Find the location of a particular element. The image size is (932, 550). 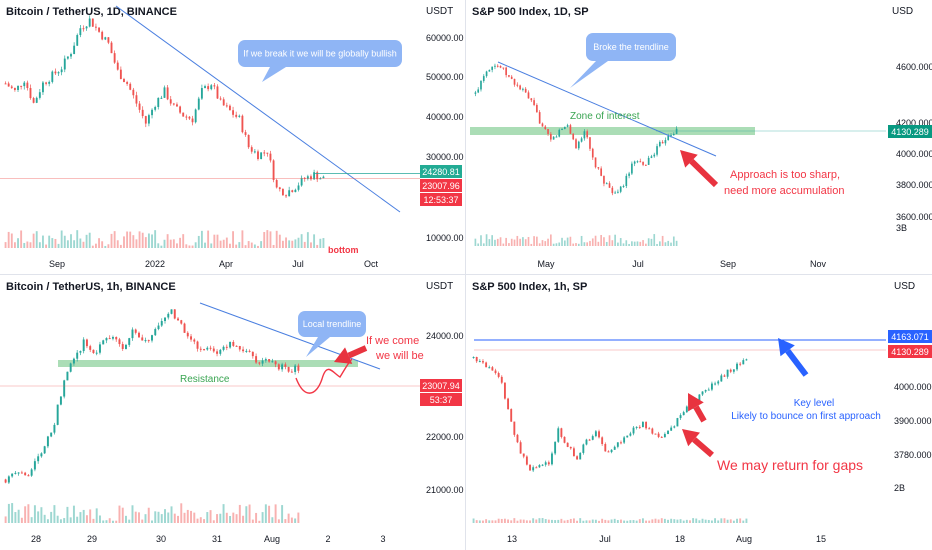

arrow-shaft is located at coordinates (703, 447).